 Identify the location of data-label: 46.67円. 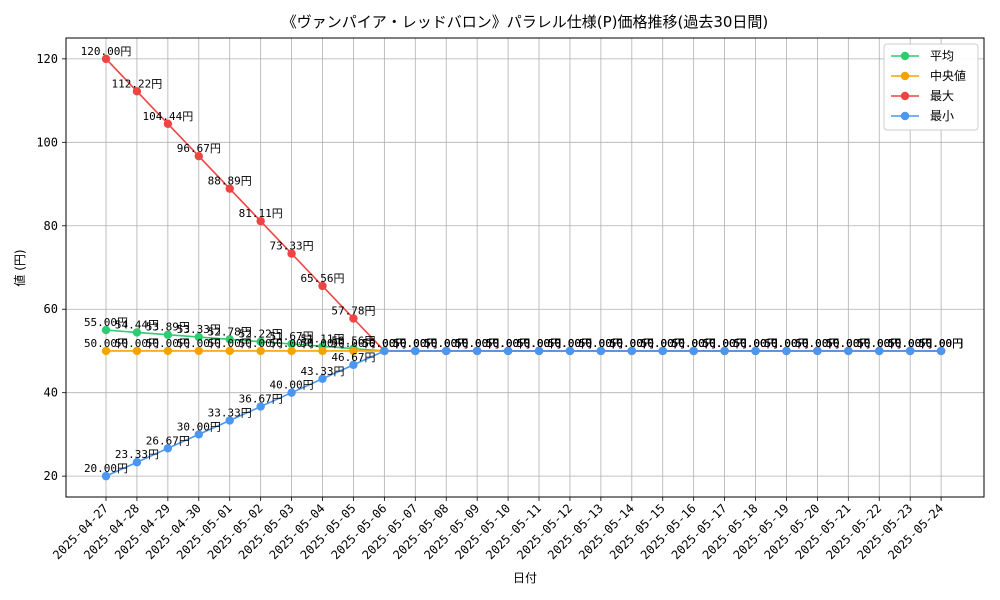
(353, 357).